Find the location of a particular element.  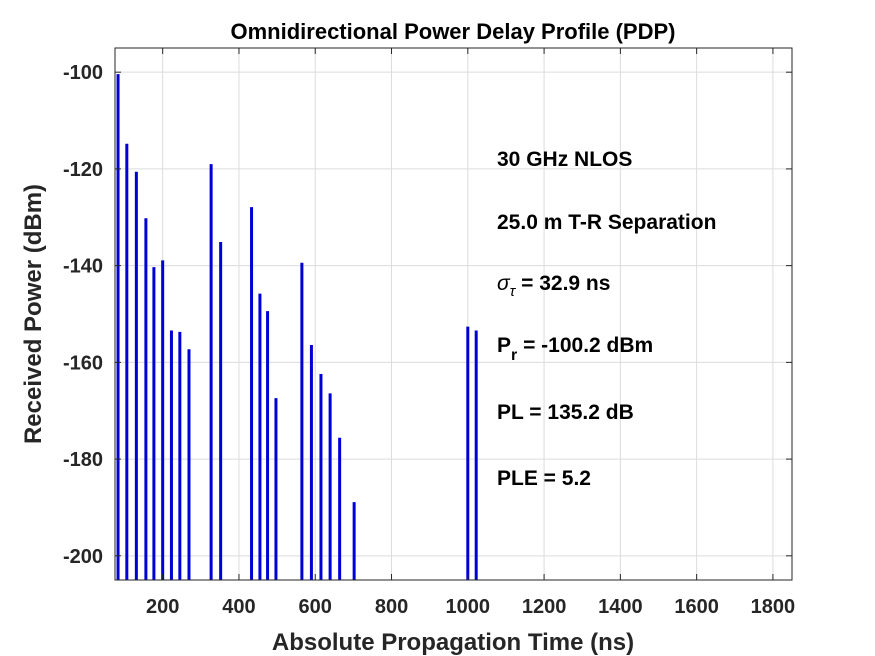

annotation-path-loss: PL = 135.2 dB is located at coordinates (565, 412).